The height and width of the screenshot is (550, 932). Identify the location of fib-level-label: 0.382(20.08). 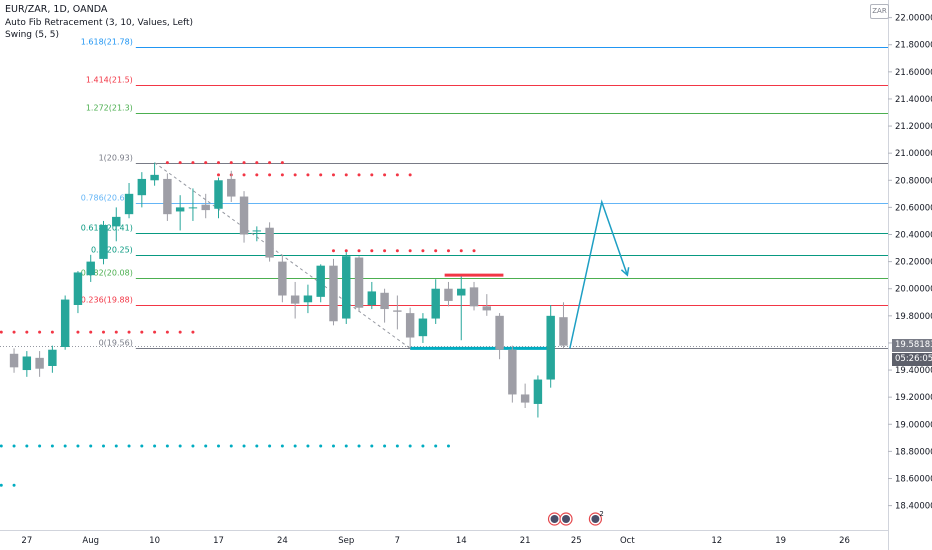
(107, 273).